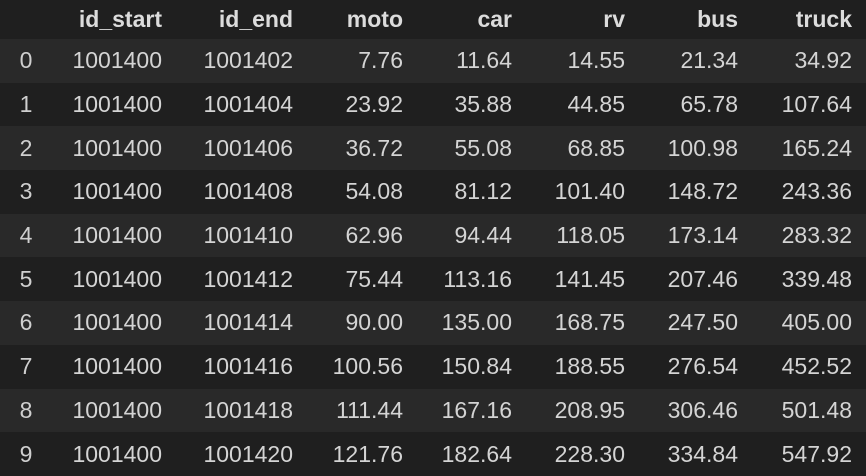 This screenshot has height=476, width=866. Describe the element at coordinates (362, 61) in the screenshot. I see `cell-moto: 7.76` at that location.